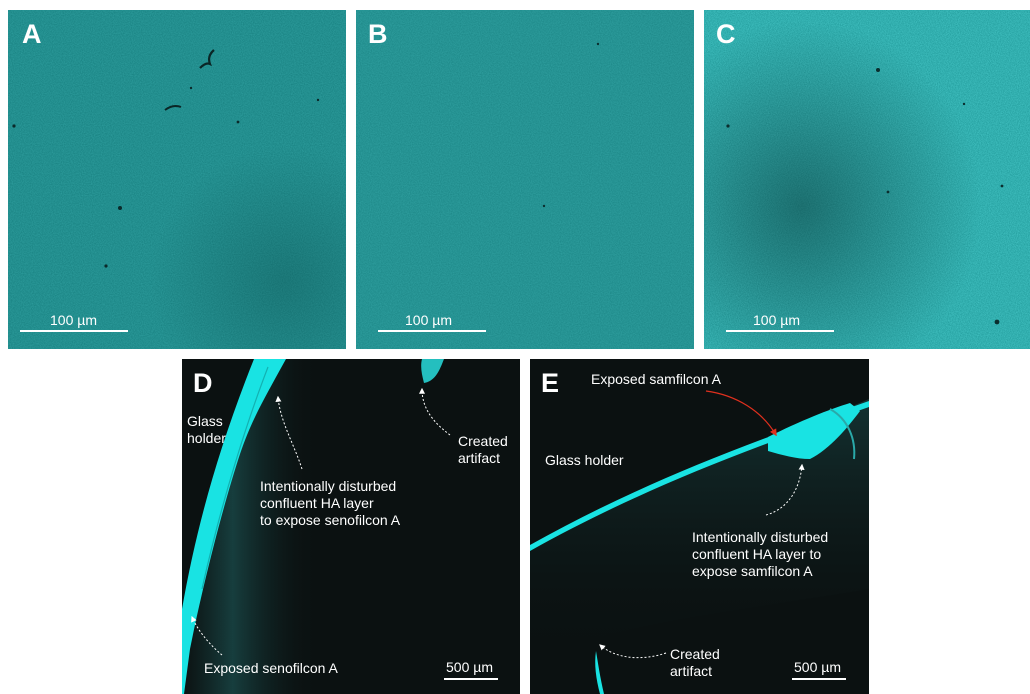 The height and width of the screenshot is (694, 1030). Describe the element at coordinates (271, 668) in the screenshot. I see `panel-d-exposed-label: Exposed senofilcon A` at that location.